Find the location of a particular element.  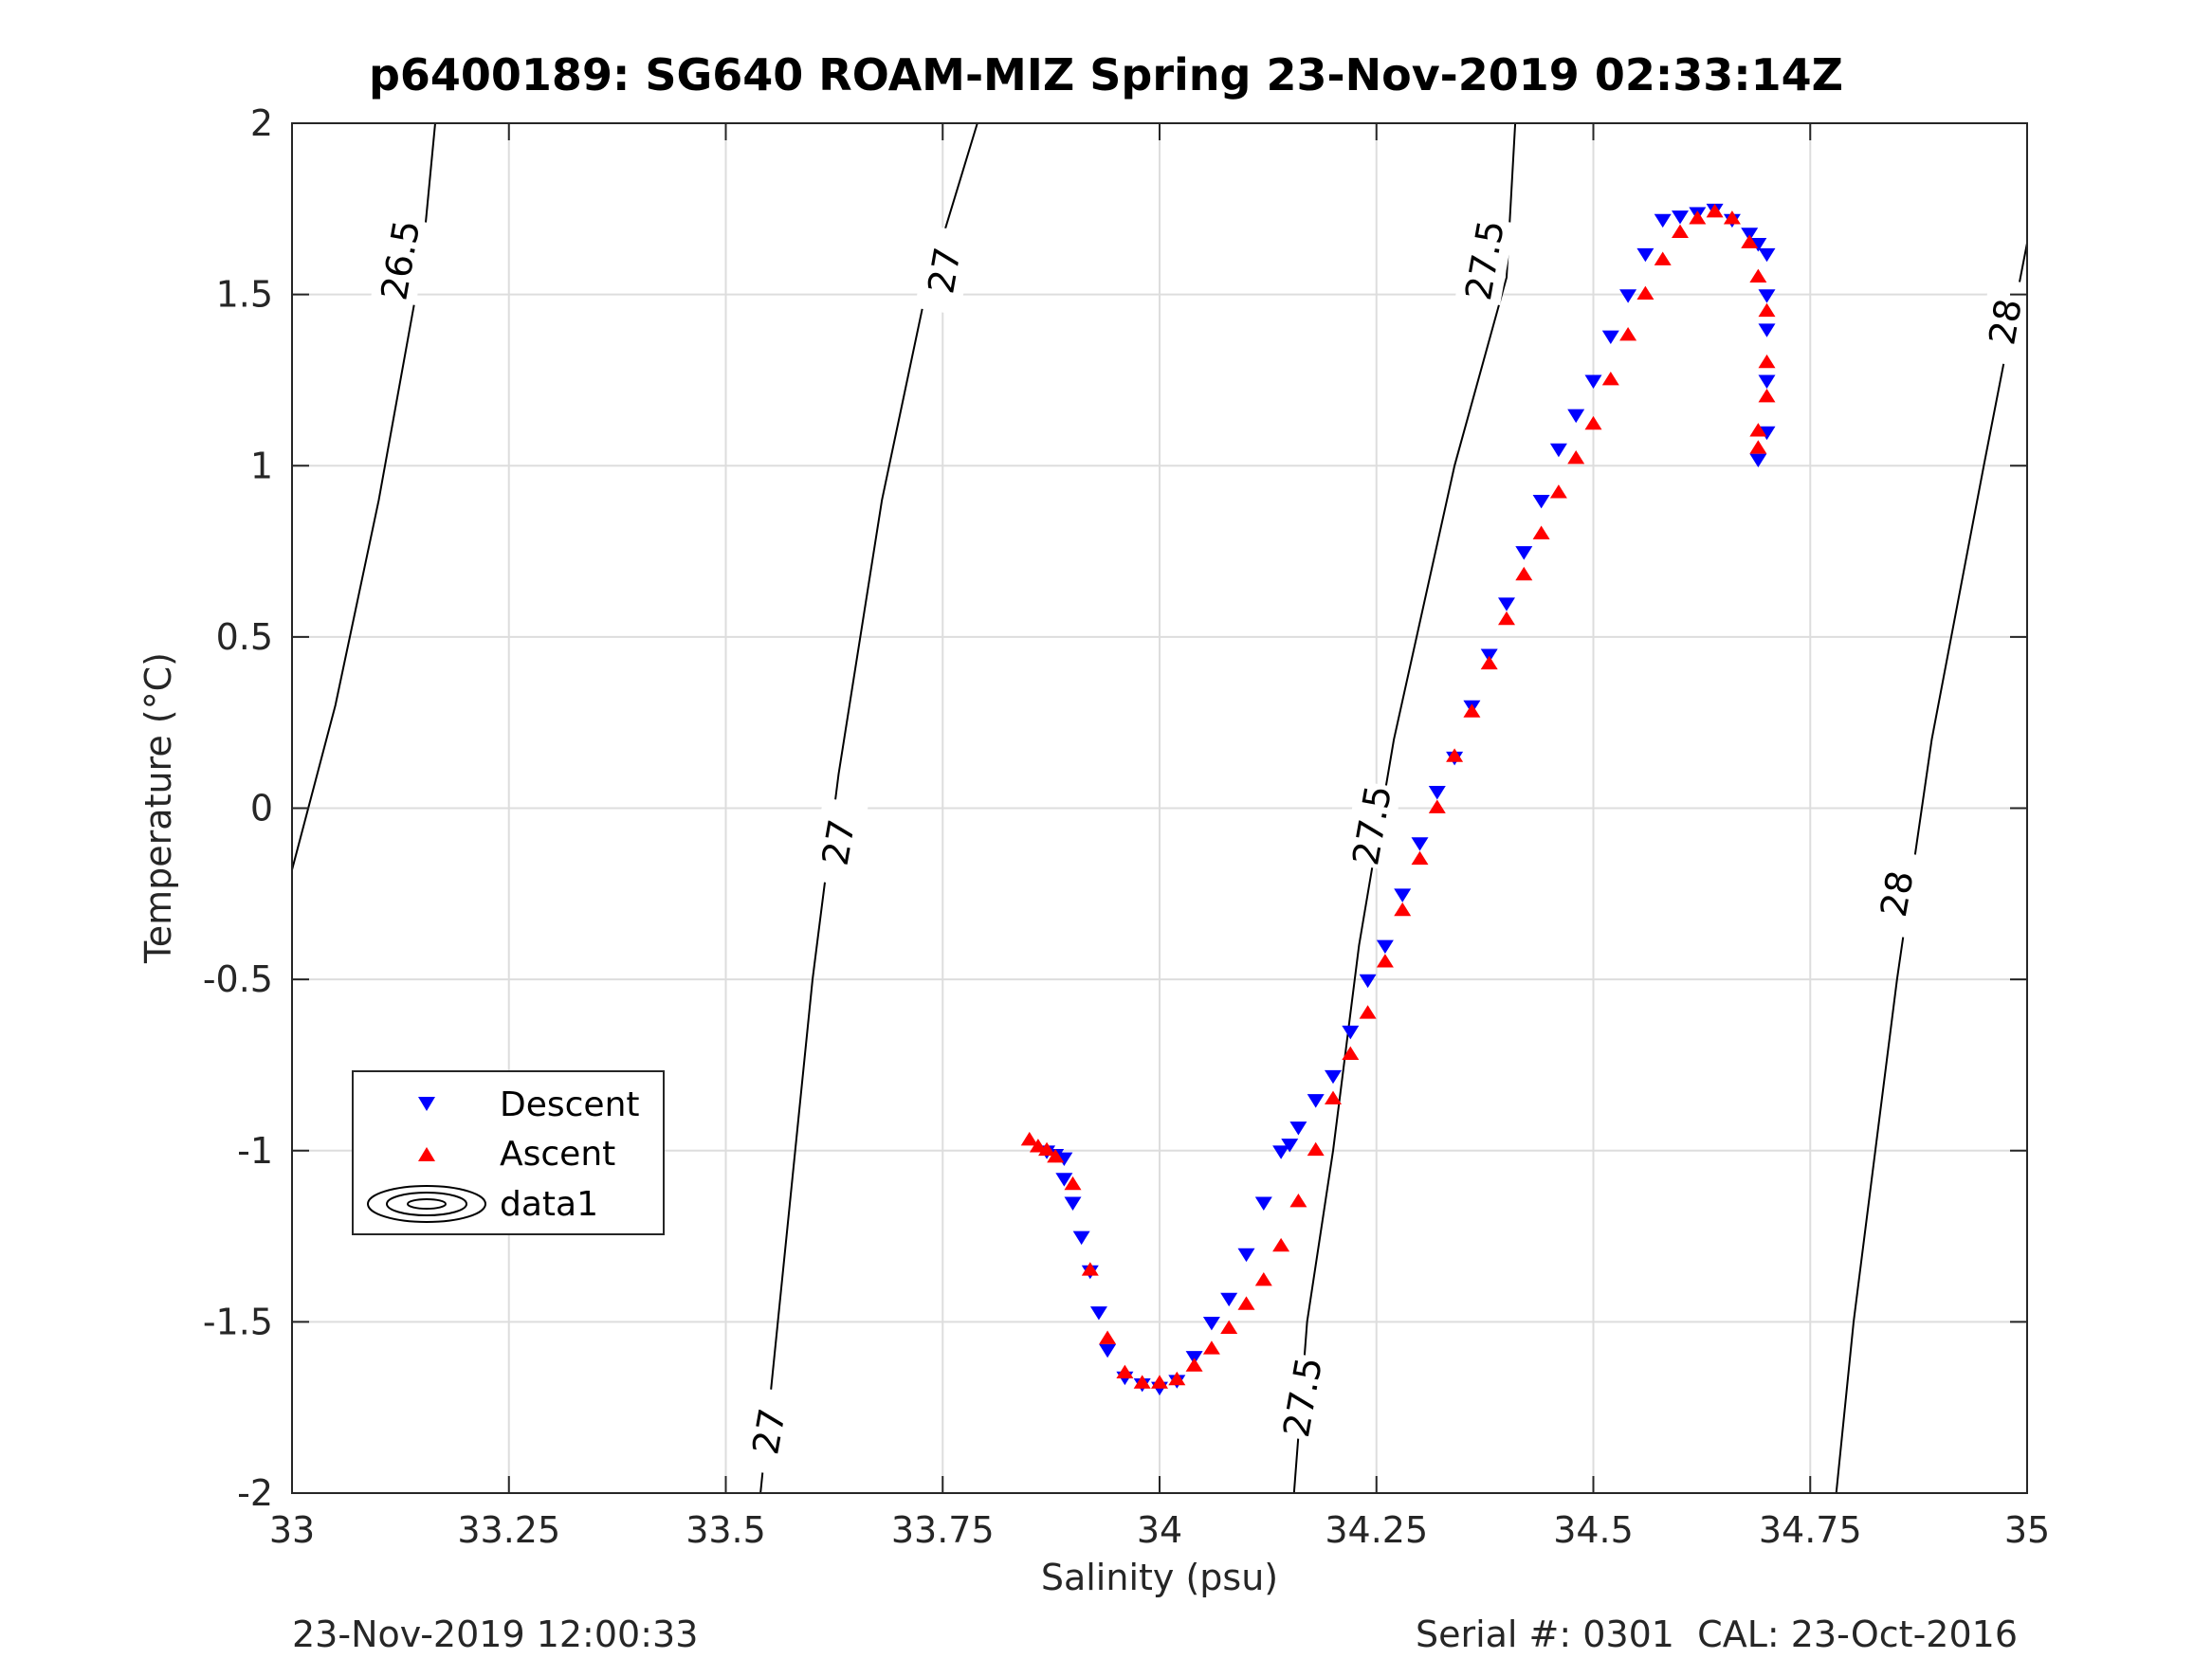

x-tick-label: 33.75 is located at coordinates (943, 1530).